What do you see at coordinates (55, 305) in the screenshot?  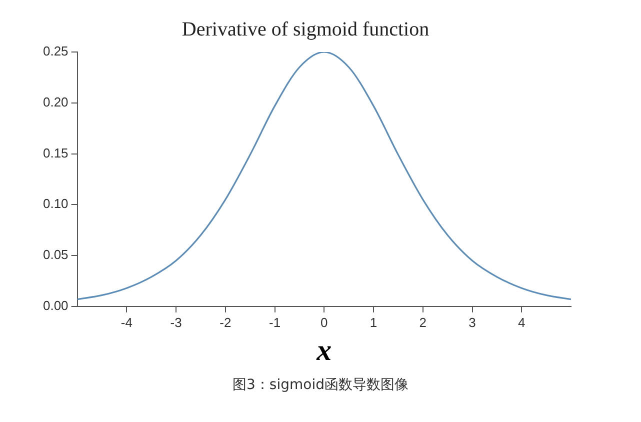 I see `y-tick-label: 0.00` at bounding box center [55, 305].